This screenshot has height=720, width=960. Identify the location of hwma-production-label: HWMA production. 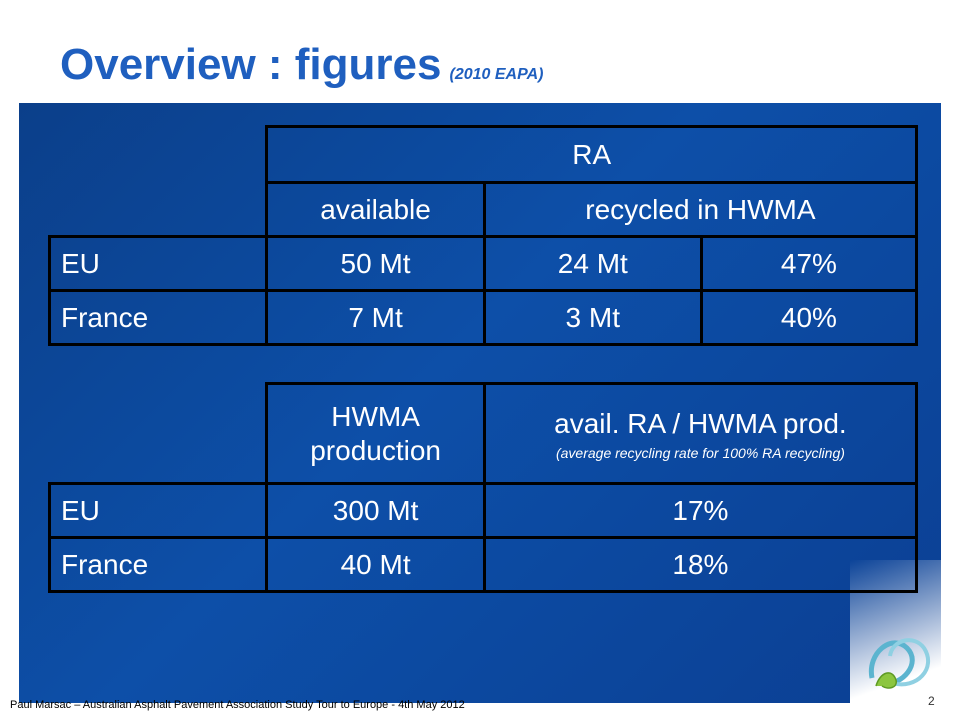
(375, 433).